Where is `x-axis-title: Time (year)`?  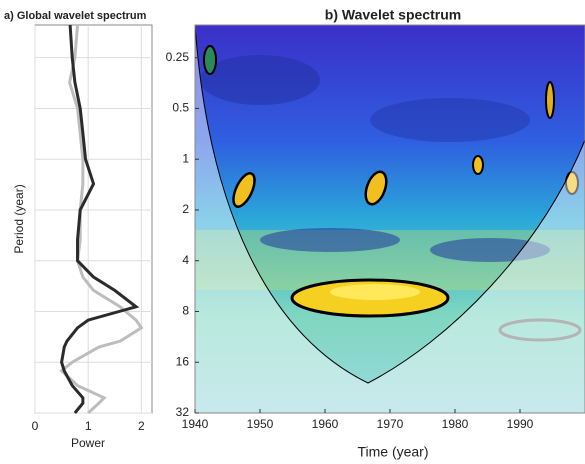 x-axis-title: Time (year) is located at coordinates (392, 452).